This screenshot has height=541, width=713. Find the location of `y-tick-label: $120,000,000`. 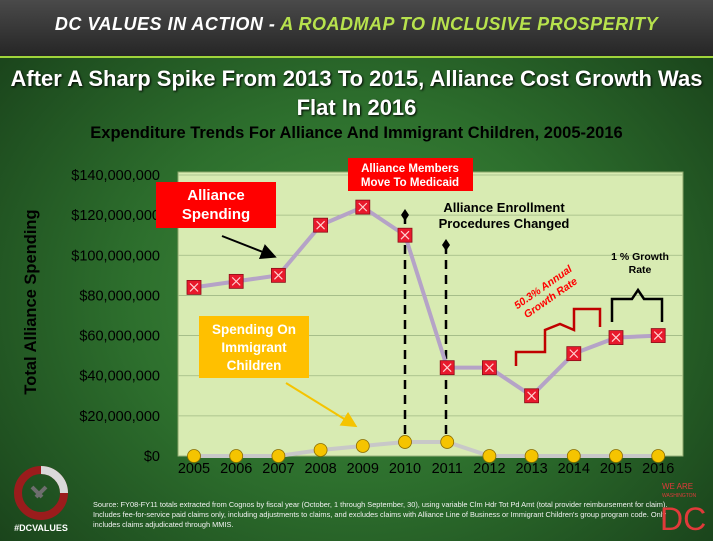

y-tick-label: $120,000,000 is located at coordinates (115, 216).